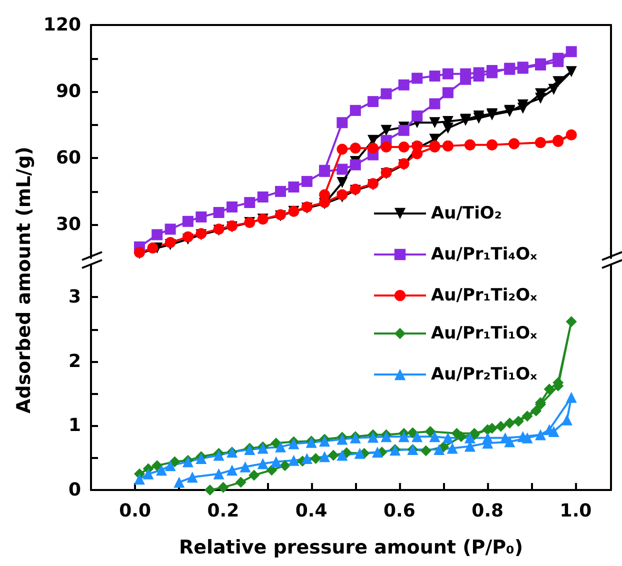 The image size is (622, 566). Describe the element at coordinates (311, 511) in the screenshot. I see `x-tick-label: 0.4` at that location.